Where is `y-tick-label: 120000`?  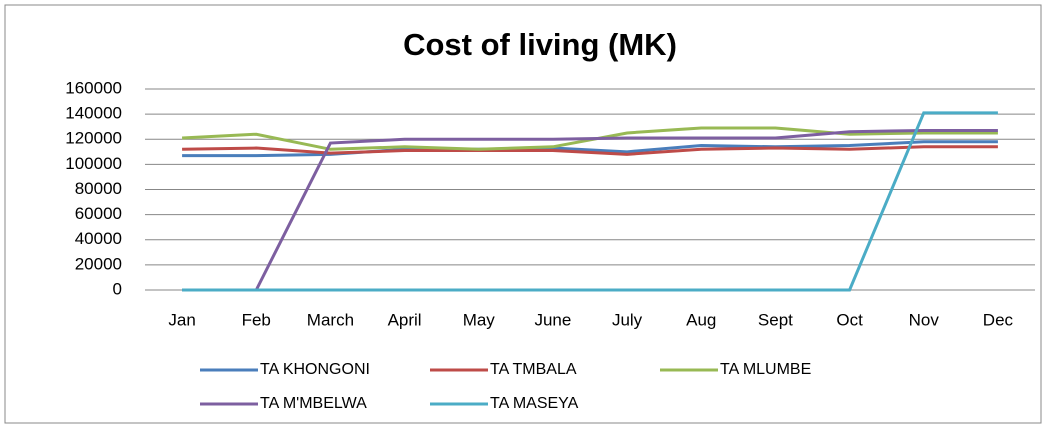
y-tick-label: 120000 is located at coordinates (93, 138).